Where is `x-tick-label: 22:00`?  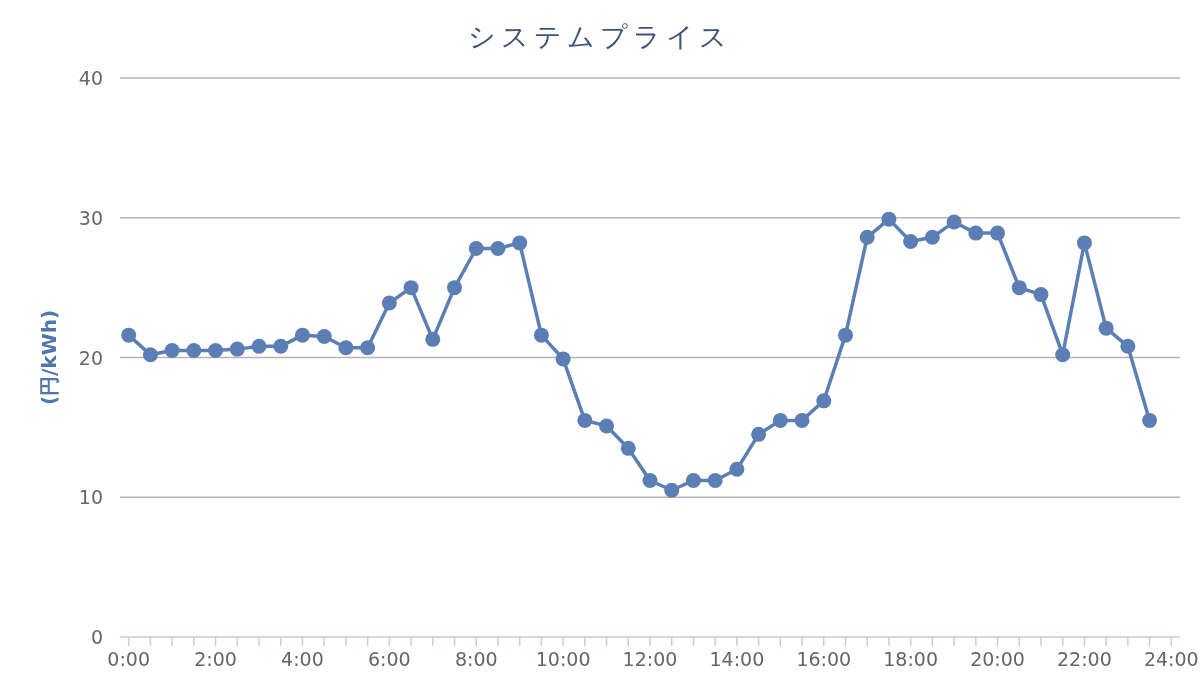
x-tick-label: 22:00 is located at coordinates (1084, 659).